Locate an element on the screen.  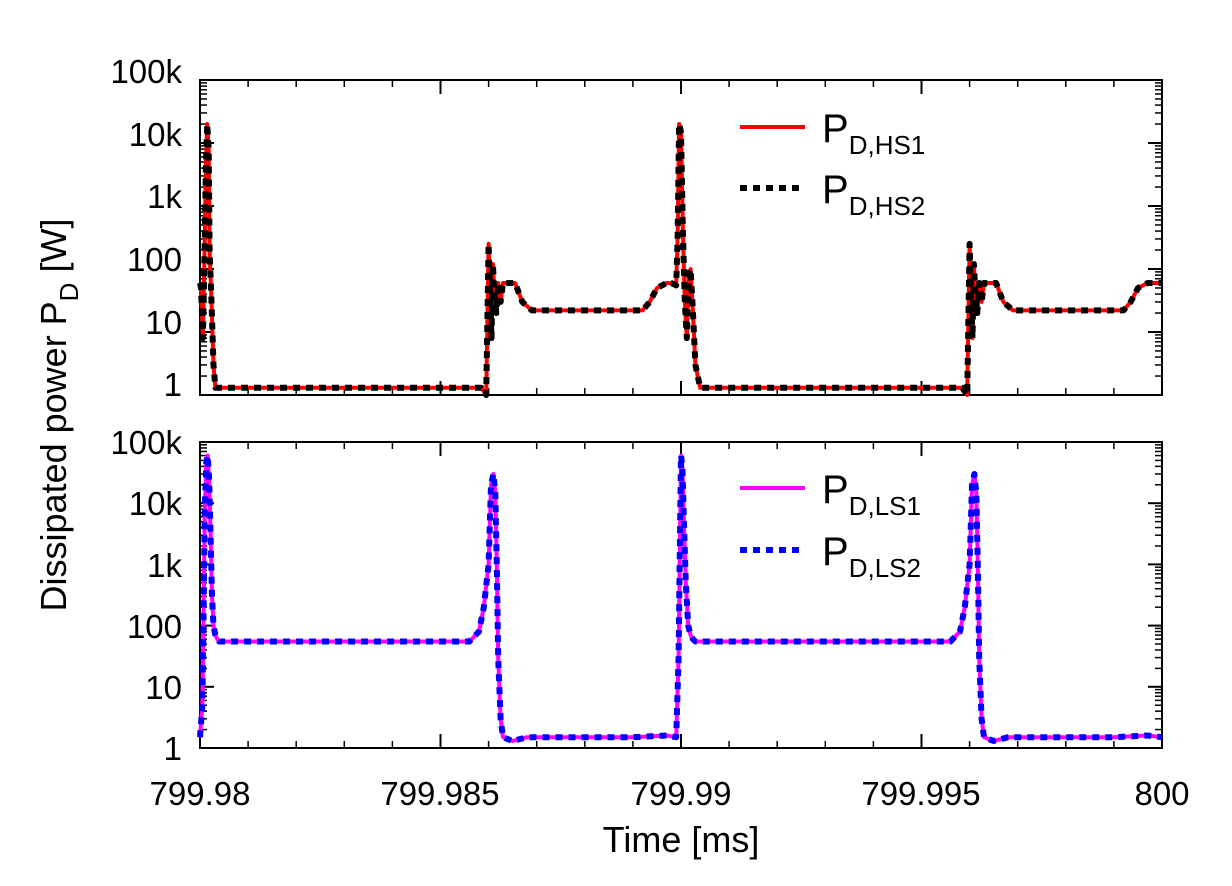
legend-label-hs2: PD,HS2 is located at coordinates (873, 194).